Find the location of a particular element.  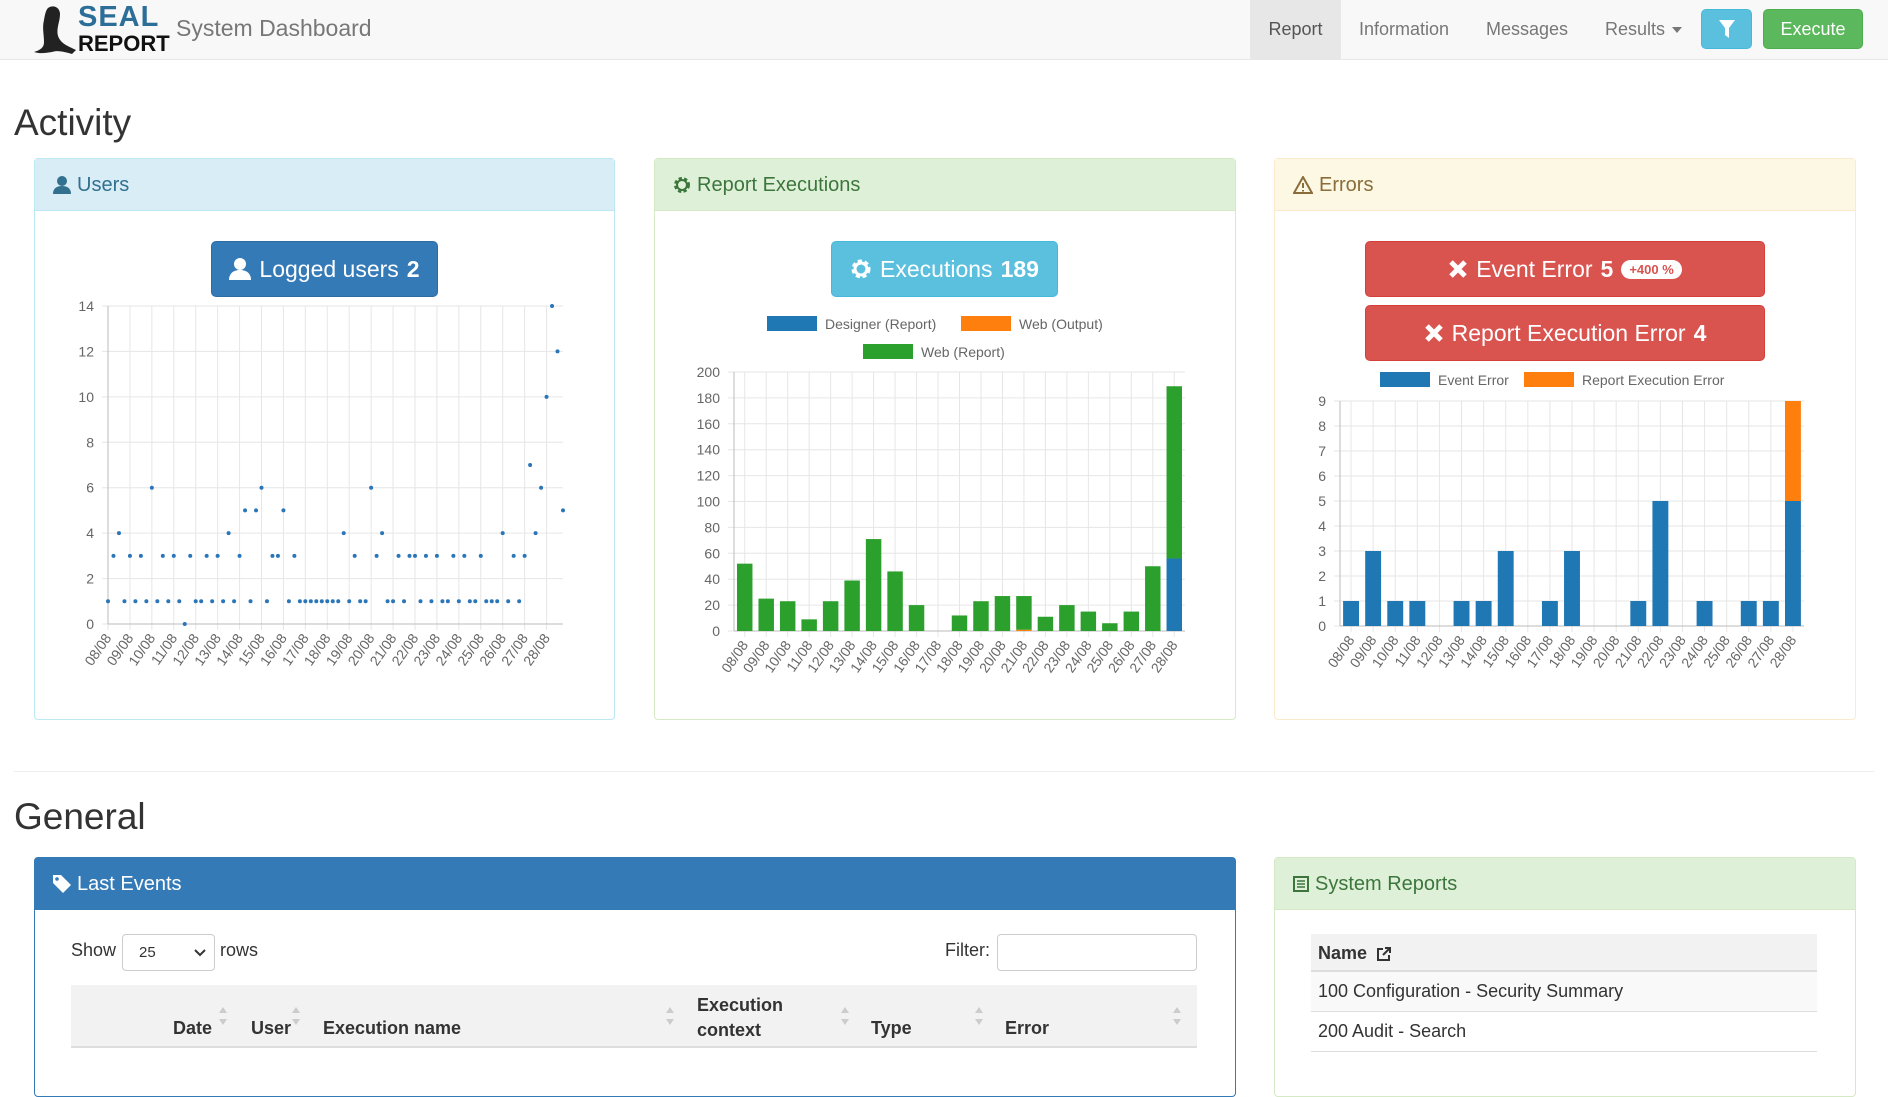

table-row: 100 Configuration - Security Summary is located at coordinates (1564, 992).